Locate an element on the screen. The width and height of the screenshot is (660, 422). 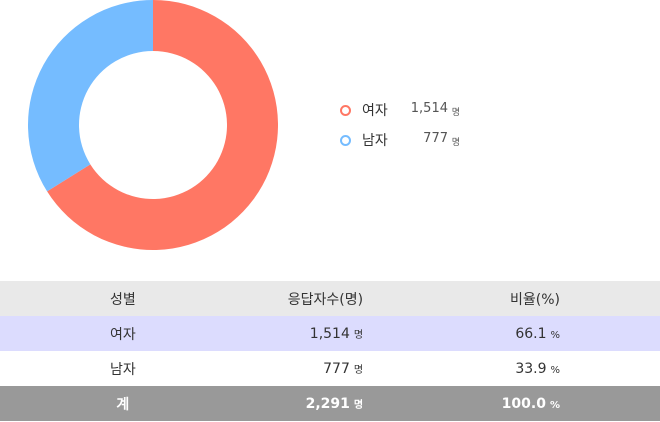
chart-legend: 여자 1,514 명 남자 777 명 is located at coordinates (408, 130).